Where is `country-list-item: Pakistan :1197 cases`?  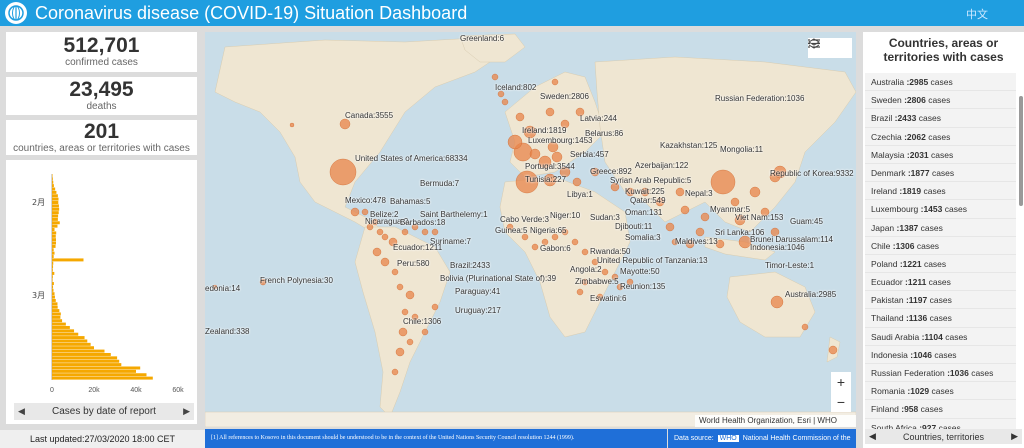 country-list-item: Pakistan :1197 cases is located at coordinates (940, 300).